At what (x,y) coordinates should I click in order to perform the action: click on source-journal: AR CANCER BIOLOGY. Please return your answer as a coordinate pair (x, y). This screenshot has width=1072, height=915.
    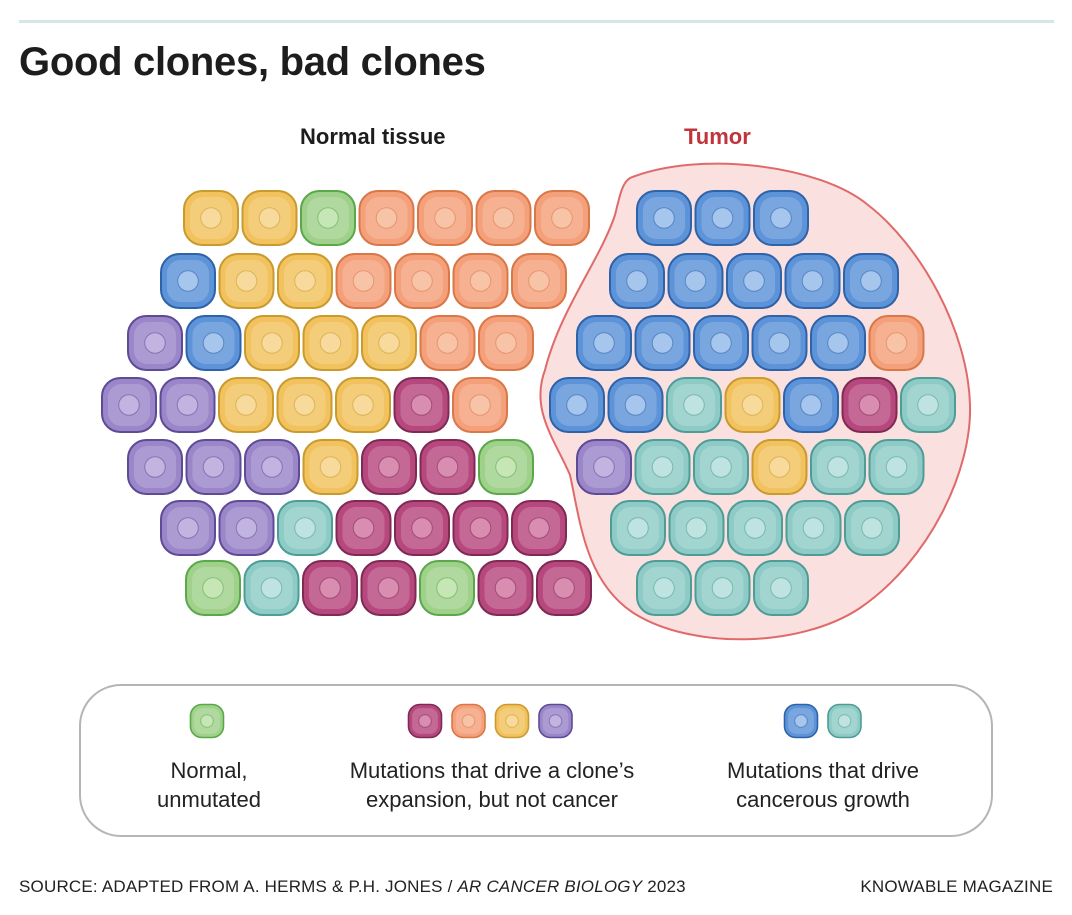
    Looking at the image, I should click on (550, 886).